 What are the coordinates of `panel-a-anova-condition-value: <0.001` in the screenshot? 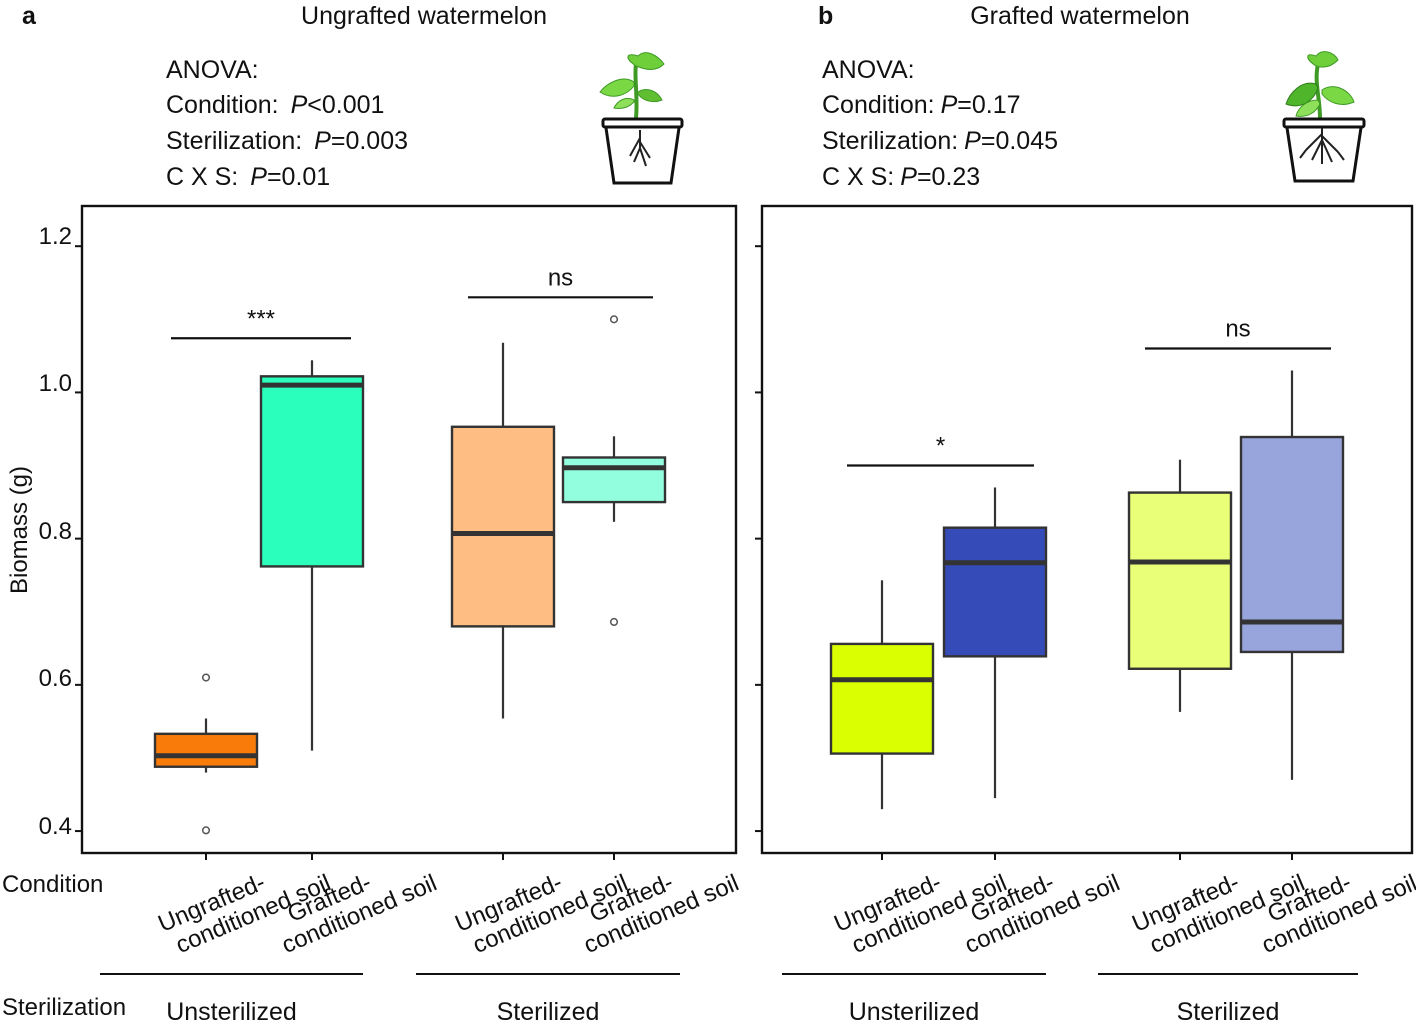 It's located at (345, 105).